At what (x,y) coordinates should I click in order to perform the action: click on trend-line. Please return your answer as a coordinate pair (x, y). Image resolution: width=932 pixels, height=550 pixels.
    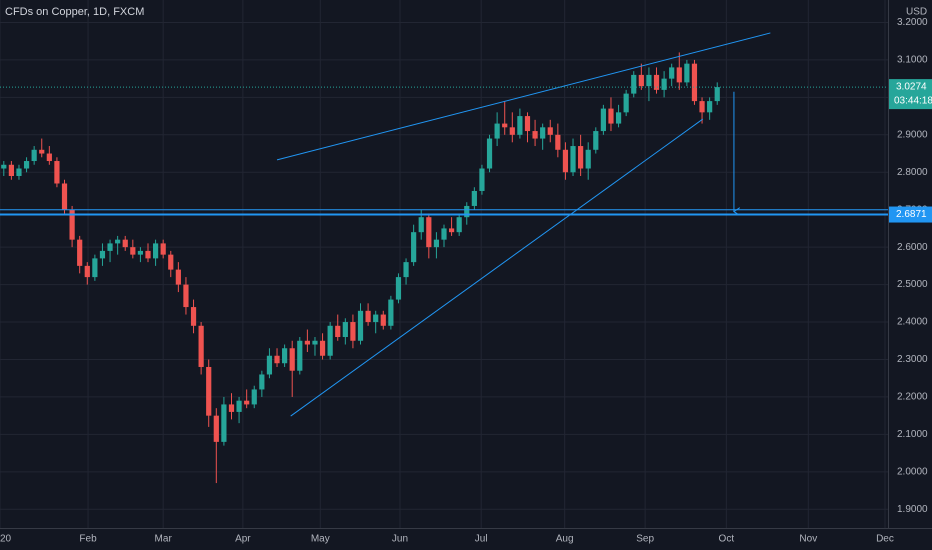
    Looking at the image, I should click on (523, 96).